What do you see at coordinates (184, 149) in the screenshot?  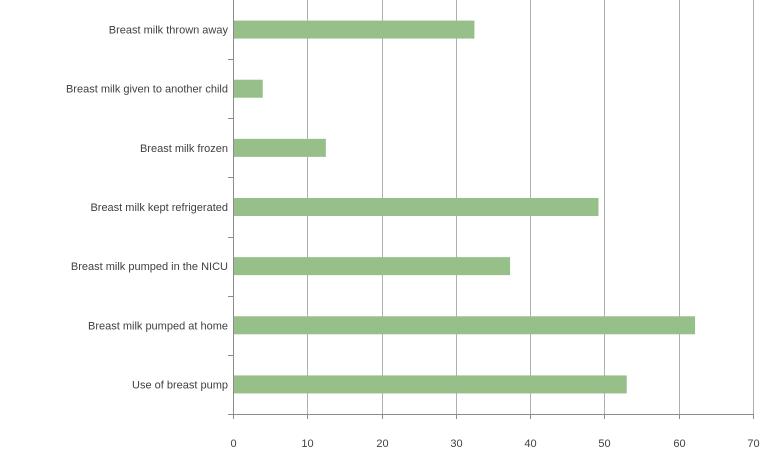 I see `category-label-2: Breast milk frozen` at bounding box center [184, 149].